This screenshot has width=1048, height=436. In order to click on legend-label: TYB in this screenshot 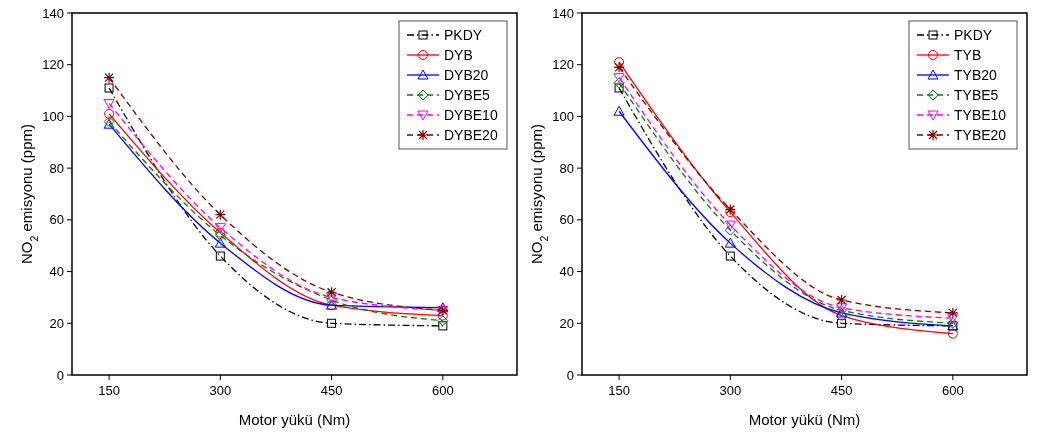, I will do `click(968, 54)`.